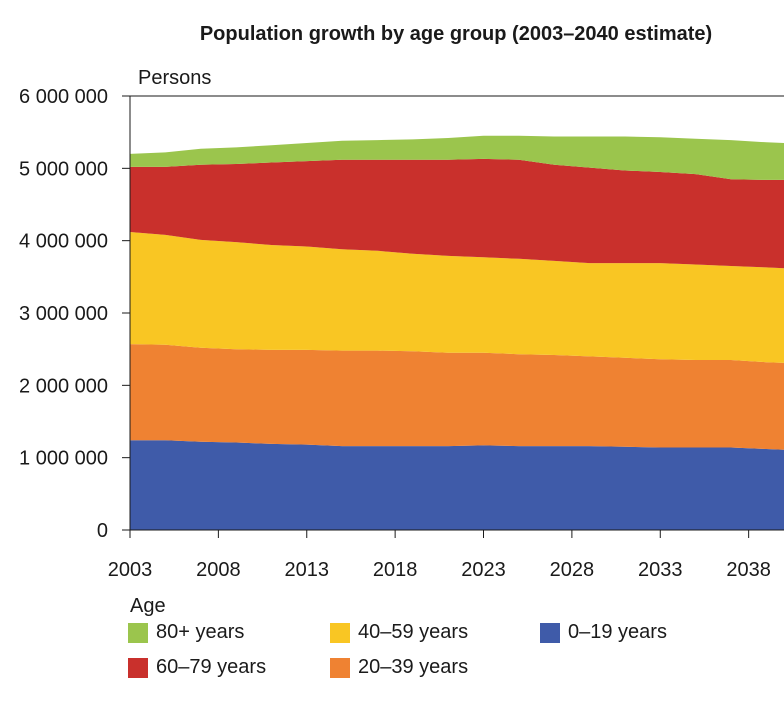 This screenshot has width=784, height=709. I want to click on x-tick-label: 2033, so click(660, 570).